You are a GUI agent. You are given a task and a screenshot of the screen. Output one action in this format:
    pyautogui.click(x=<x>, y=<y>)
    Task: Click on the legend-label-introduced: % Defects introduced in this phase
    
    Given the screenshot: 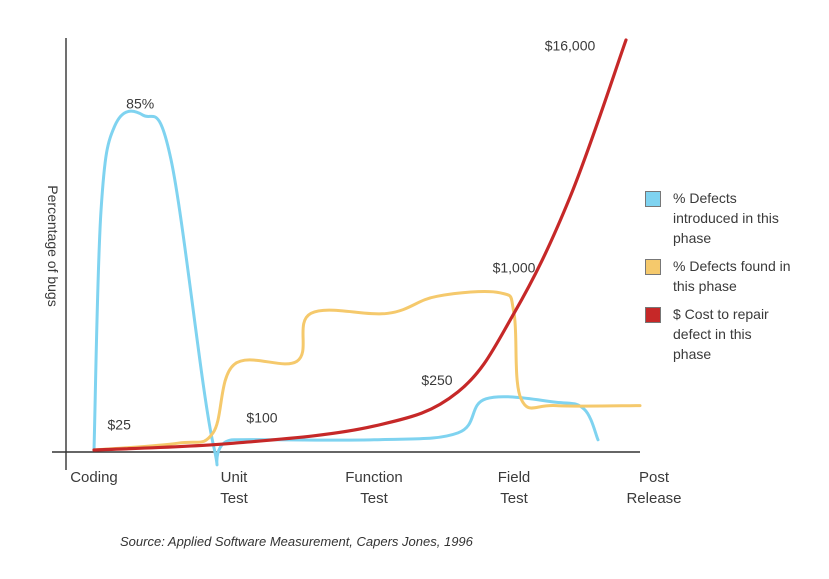 What is the action you would take?
    pyautogui.click(x=726, y=218)
    